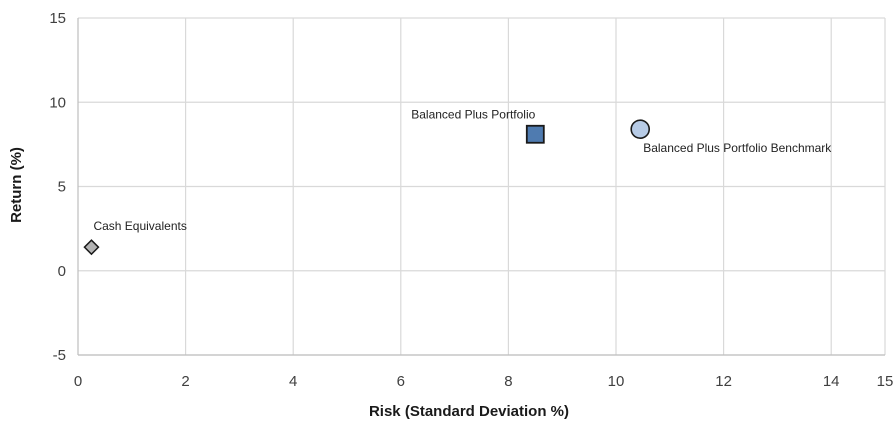 The width and height of the screenshot is (895, 425). Describe the element at coordinates (62, 187) in the screenshot. I see `y-tick-label: 5` at that location.